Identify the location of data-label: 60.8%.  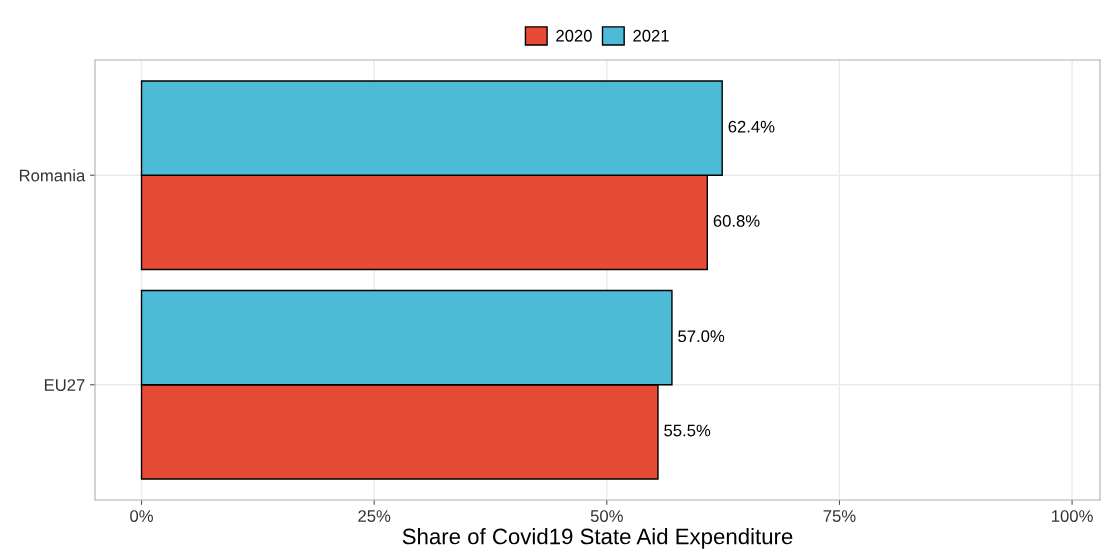
(736, 221).